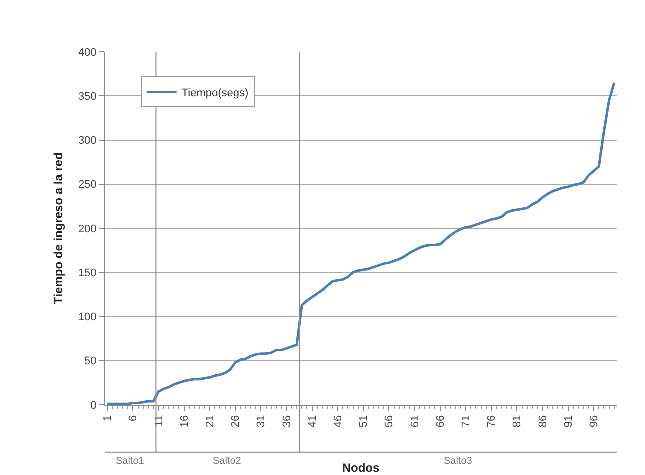 The image size is (645, 475). What do you see at coordinates (210, 421) in the screenshot?
I see `x-tick-label: 21` at bounding box center [210, 421].